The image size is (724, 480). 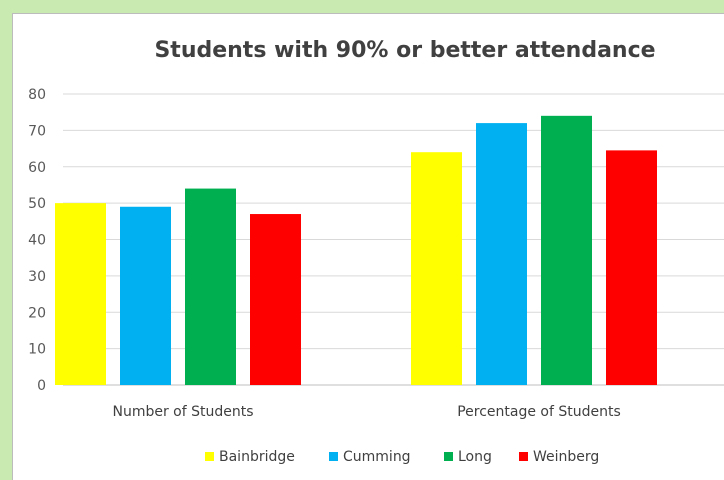 What do you see at coordinates (37, 95) in the screenshot?
I see `y-tick-label: 80` at bounding box center [37, 95].